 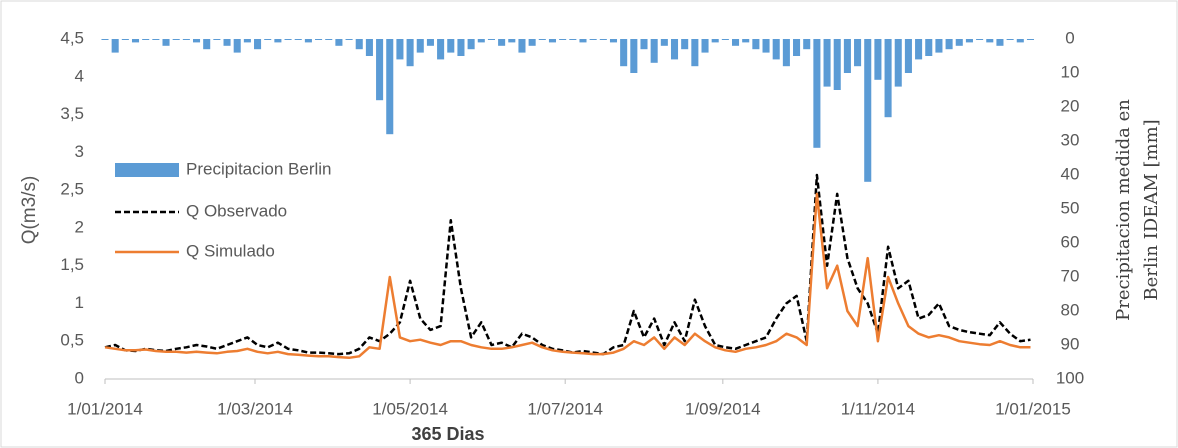 What do you see at coordinates (79, 302) in the screenshot?
I see `y-tick-label: 1` at bounding box center [79, 302].